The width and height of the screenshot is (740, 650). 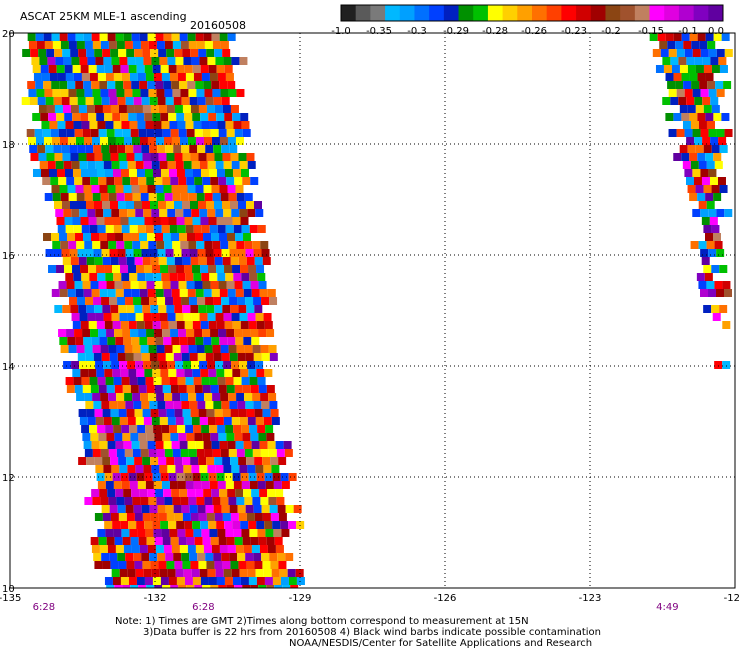 I want to click on lat-tick-label: 20, so click(x=8, y=34).